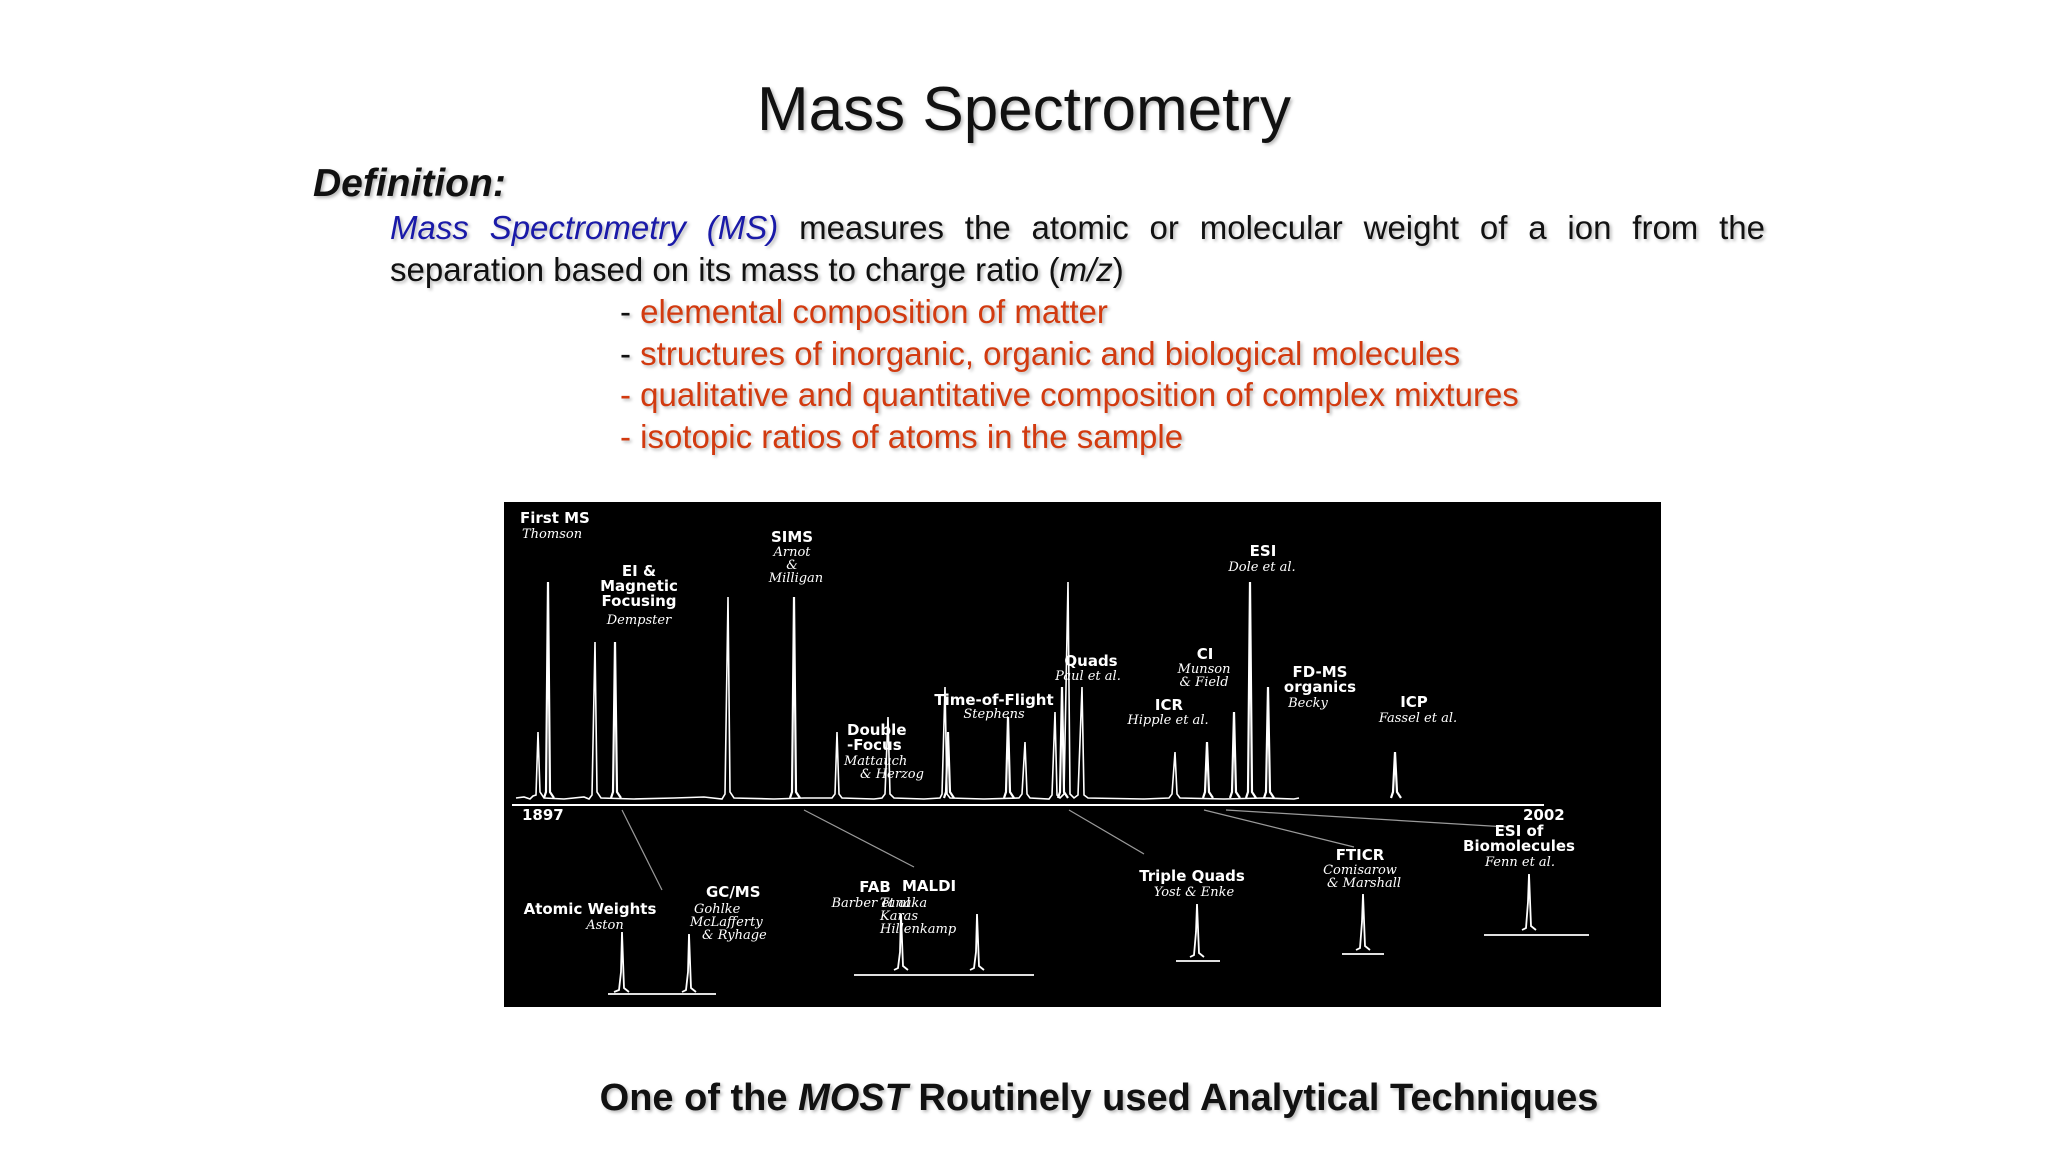  I want to click on label-name: FD-MS, so click(1320, 672).